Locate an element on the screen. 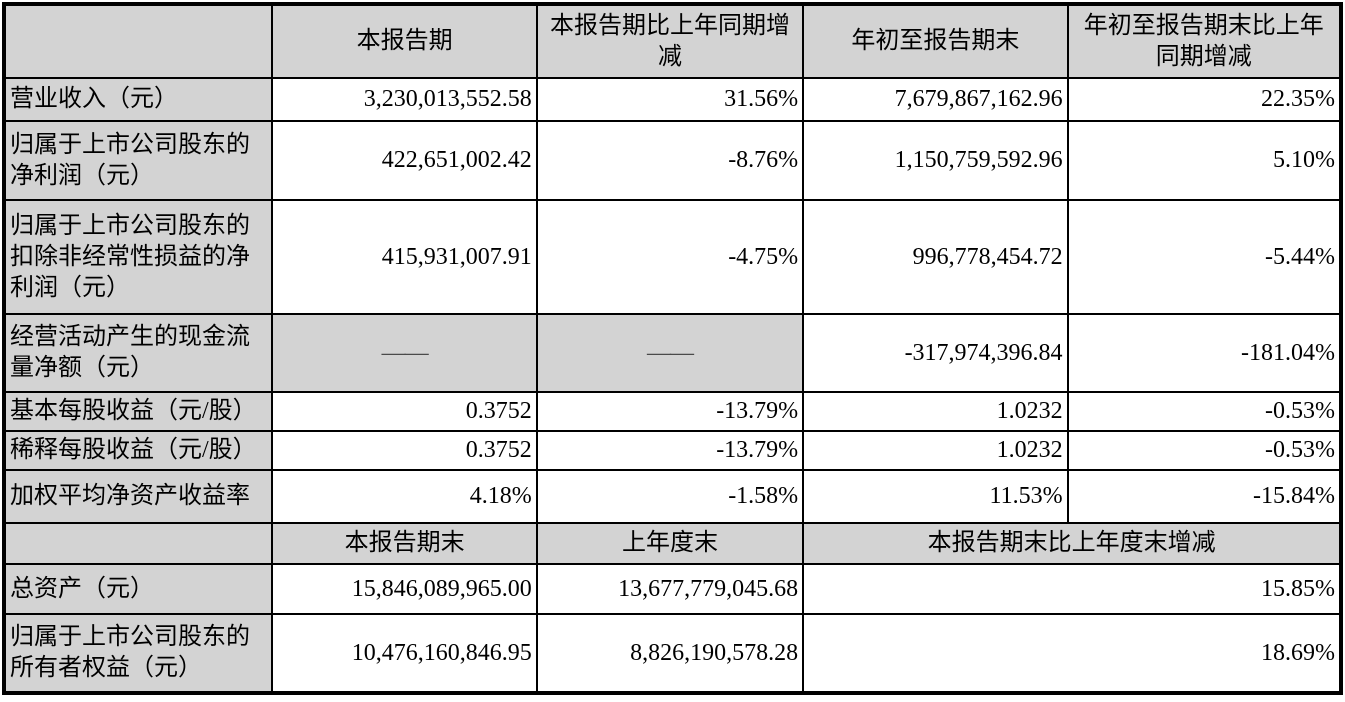 Image resolution: width=1345 pixels, height=702 pixels. row-label: 营业收入（元） is located at coordinates (138, 99).